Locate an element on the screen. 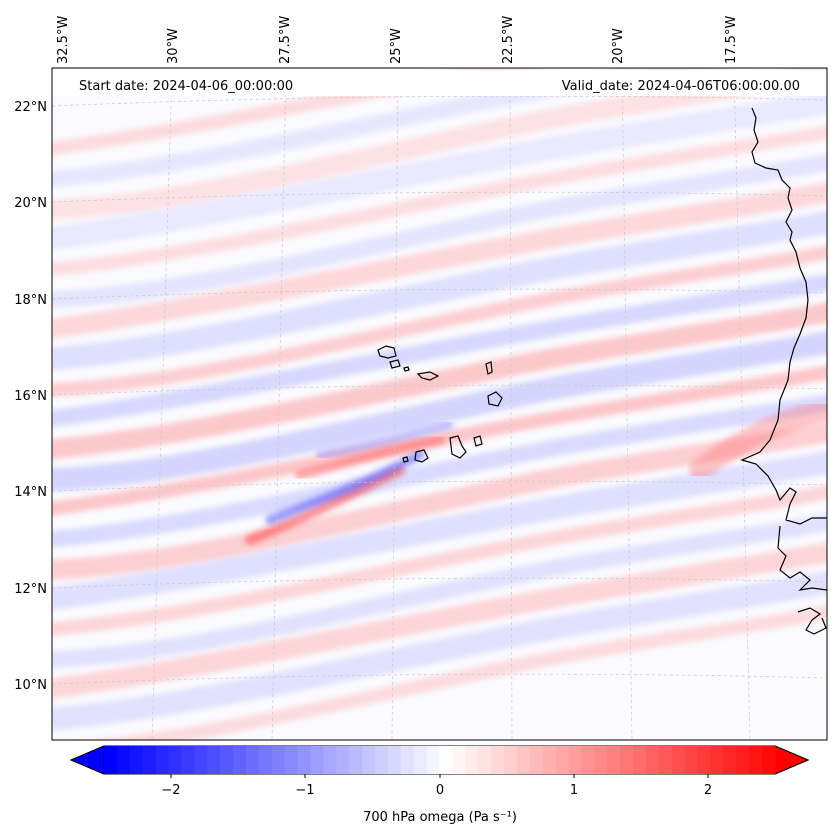 This screenshot has width=837, height=839. colorbar-tick-label: −1 is located at coordinates (304, 790).